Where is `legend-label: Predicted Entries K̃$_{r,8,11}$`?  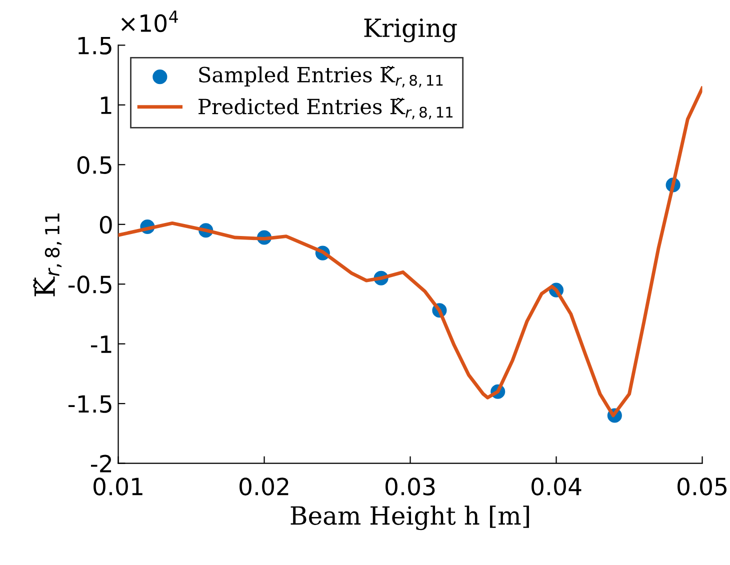
legend-label: Predicted Entries K̃$_{r,8,11}$ is located at coordinates (325, 109).